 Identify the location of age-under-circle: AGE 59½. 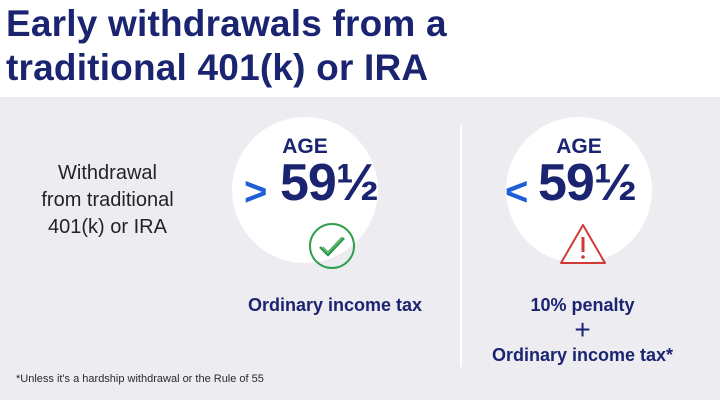
(579, 190).